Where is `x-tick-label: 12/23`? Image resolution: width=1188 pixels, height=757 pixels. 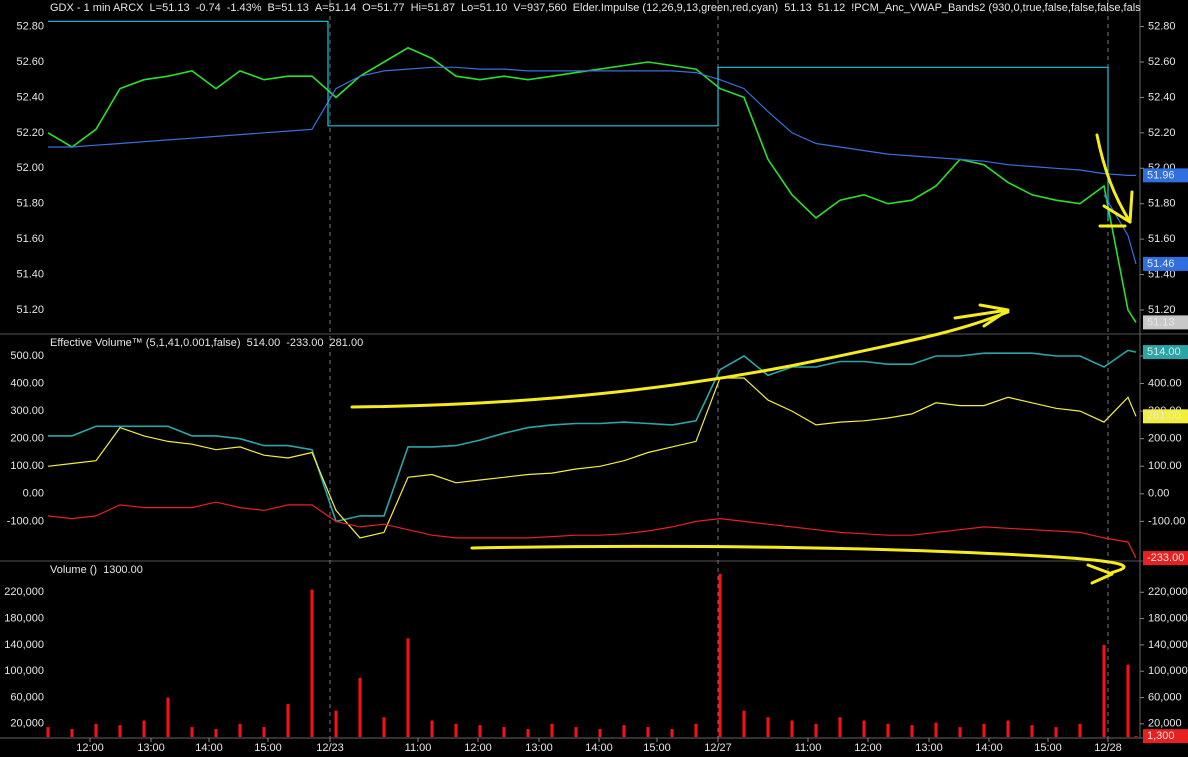
x-tick-label: 12/23 is located at coordinates (330, 748).